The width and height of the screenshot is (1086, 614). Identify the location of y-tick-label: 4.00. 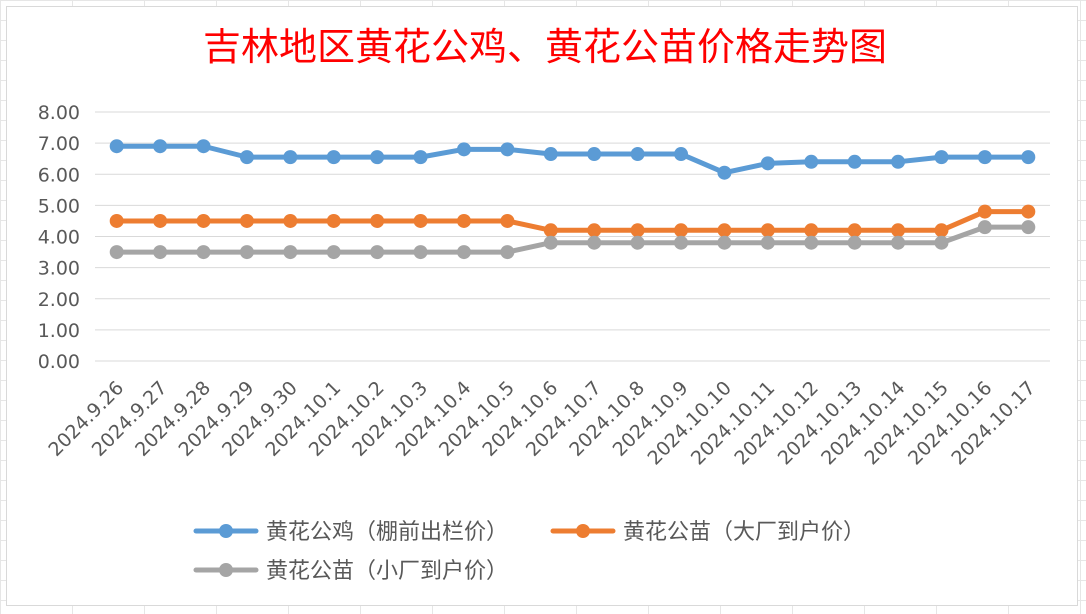
(59, 238).